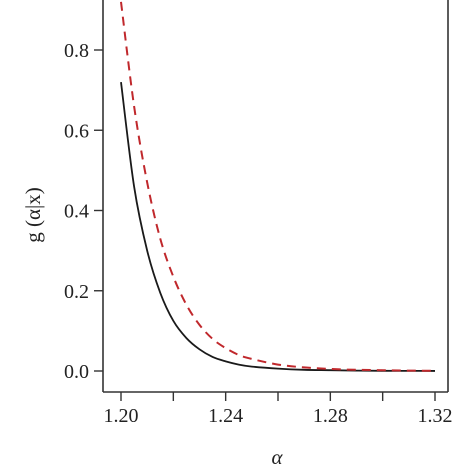 This screenshot has width=474, height=474. I want to click on x-tick-label: 1.28, so click(330, 416).